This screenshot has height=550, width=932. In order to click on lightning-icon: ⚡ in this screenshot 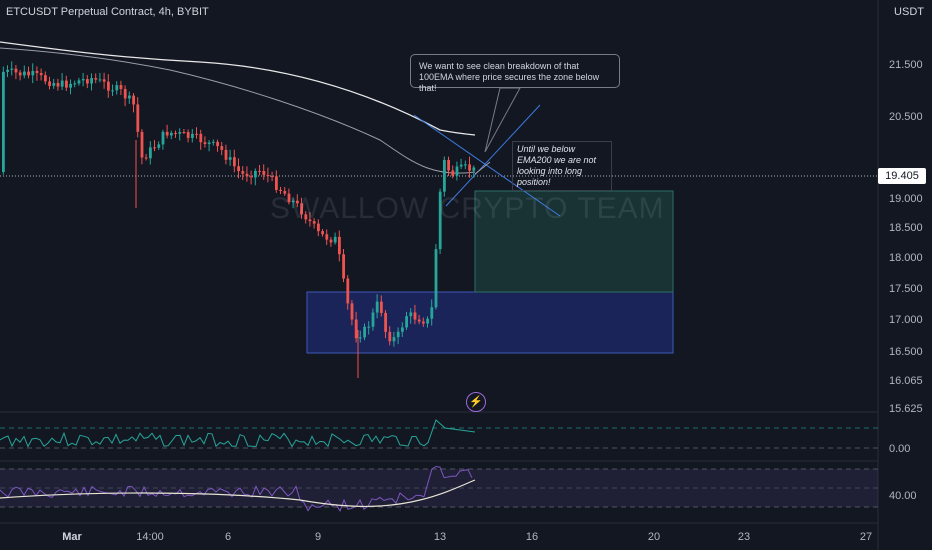, I will do `click(476, 402)`.